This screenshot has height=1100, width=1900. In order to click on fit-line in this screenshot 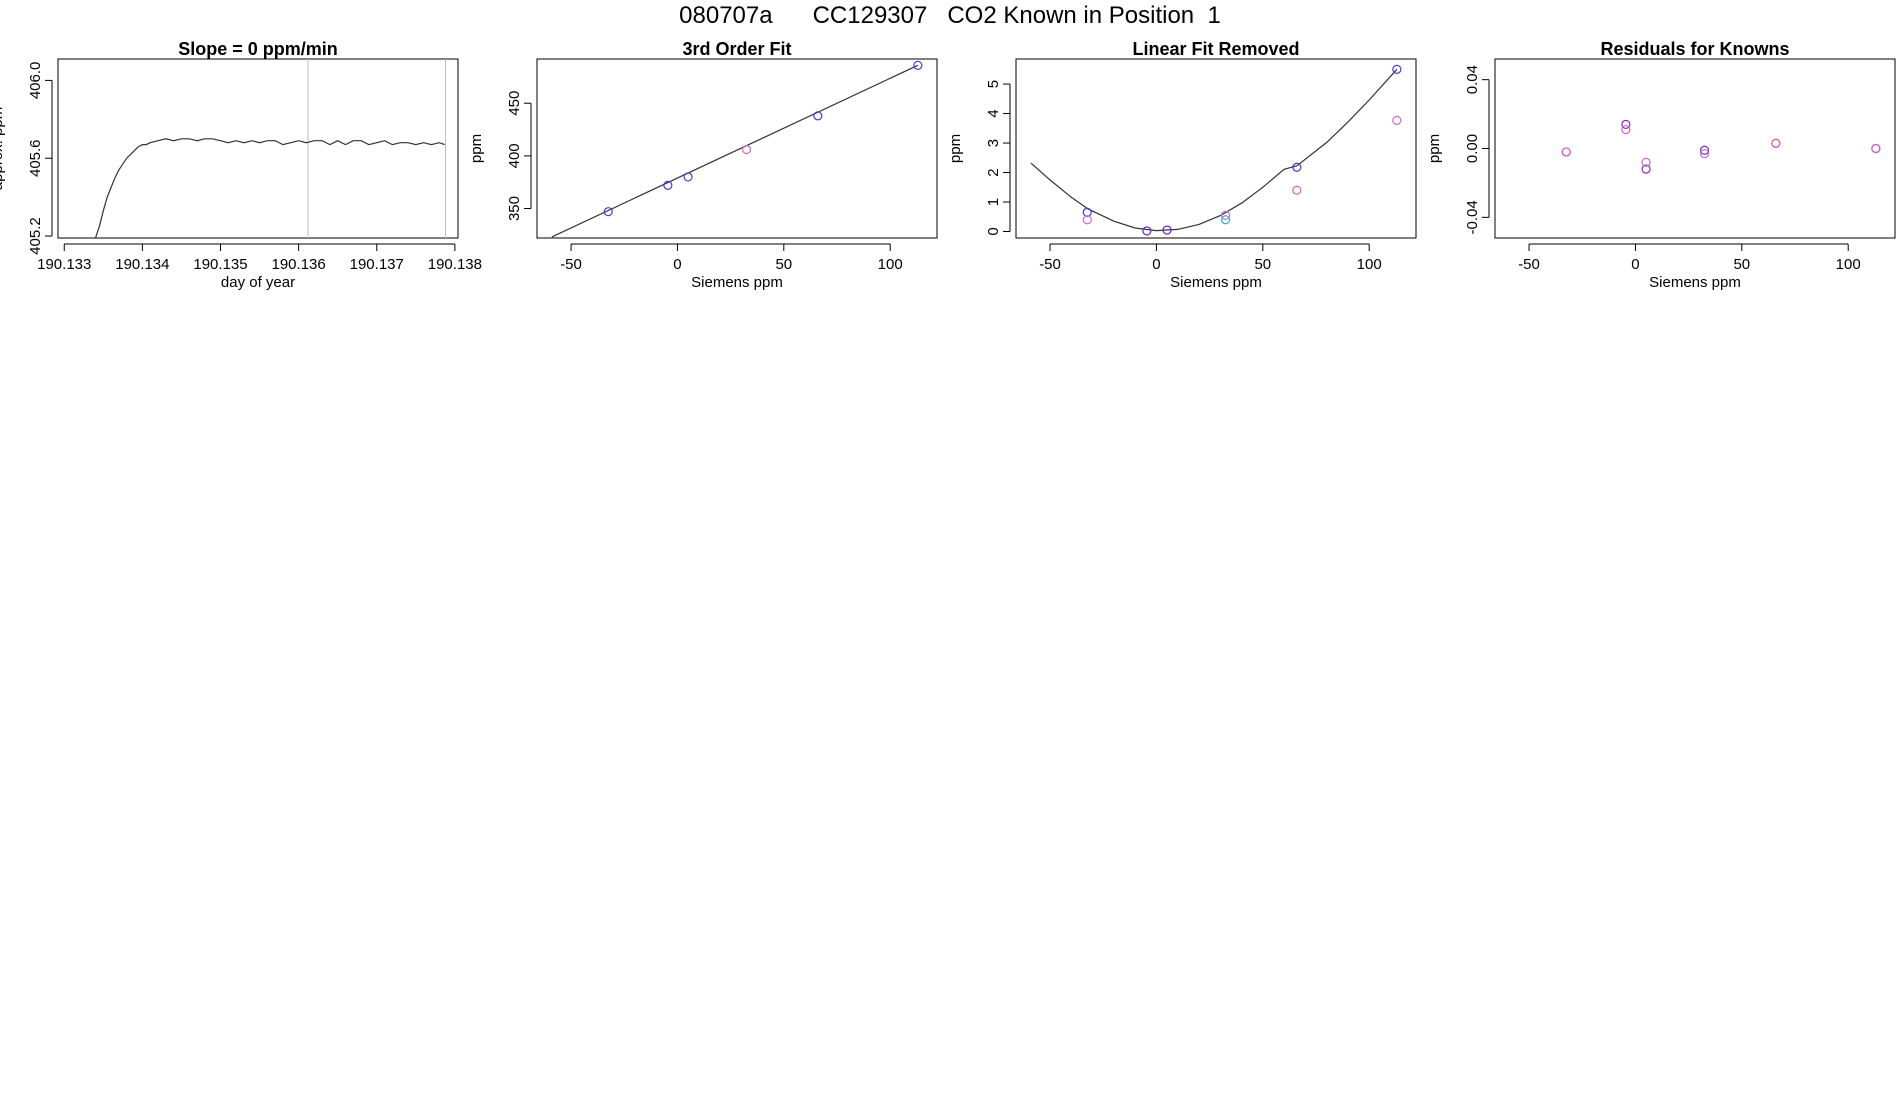, I will do `click(735, 151)`.